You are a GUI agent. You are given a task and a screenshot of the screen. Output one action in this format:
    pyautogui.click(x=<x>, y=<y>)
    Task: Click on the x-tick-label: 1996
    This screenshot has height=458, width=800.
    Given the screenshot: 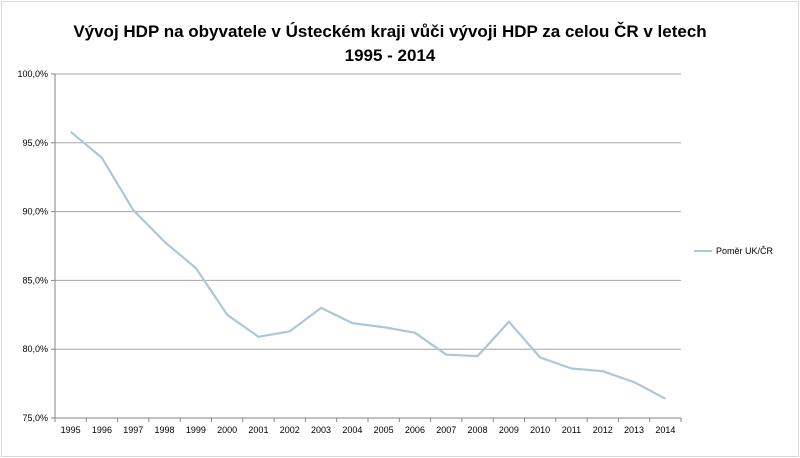 What is the action you would take?
    pyautogui.click(x=102, y=430)
    